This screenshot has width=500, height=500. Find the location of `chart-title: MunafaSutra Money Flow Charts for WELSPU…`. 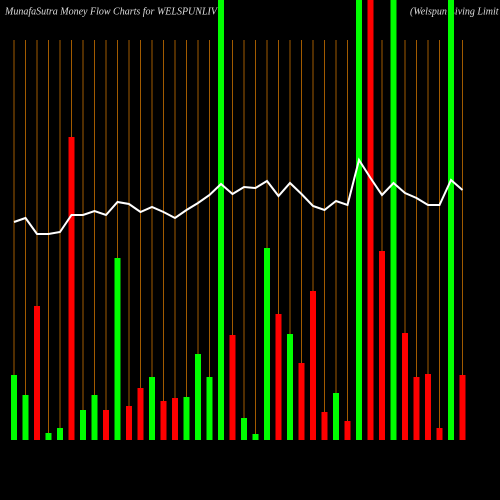

chart-title: MunafaSutra Money Flow Charts for WELSPU… is located at coordinates (111, 11).